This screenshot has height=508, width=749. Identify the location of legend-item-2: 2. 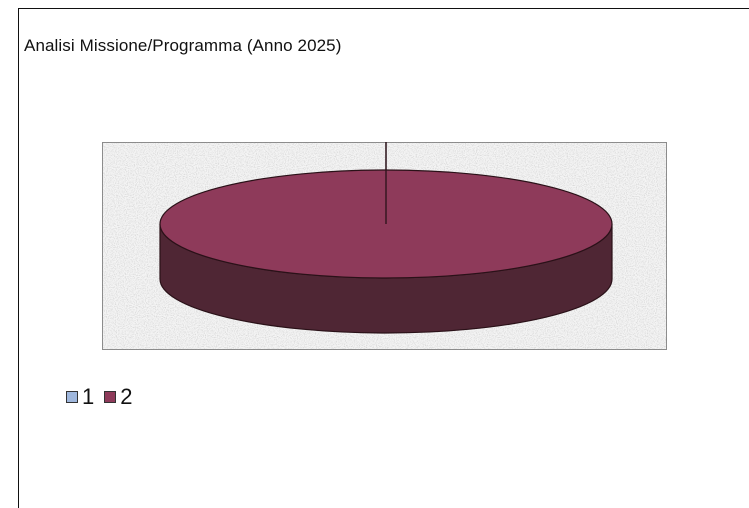
(118, 396).